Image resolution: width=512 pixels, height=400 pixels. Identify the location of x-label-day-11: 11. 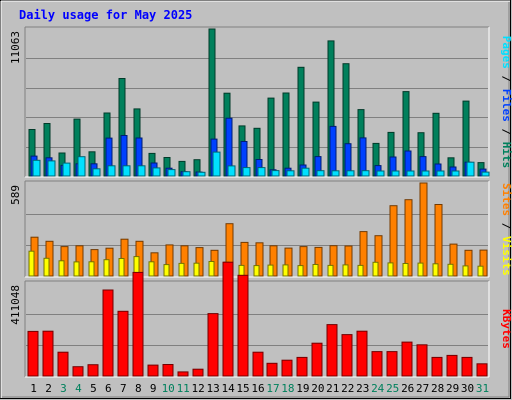
(183, 388).